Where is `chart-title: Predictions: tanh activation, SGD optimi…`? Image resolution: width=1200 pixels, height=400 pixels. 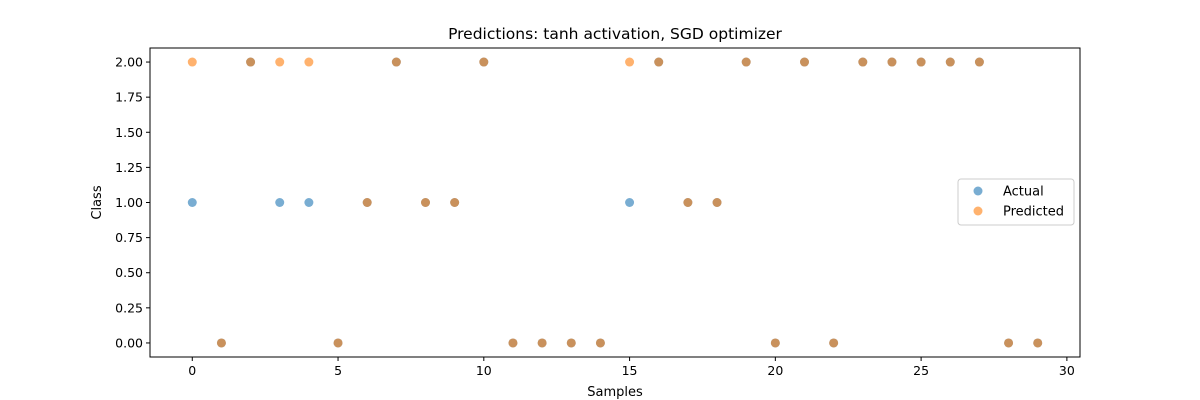
chart-title: Predictions: tanh activation, SGD optimi… is located at coordinates (615, 34).